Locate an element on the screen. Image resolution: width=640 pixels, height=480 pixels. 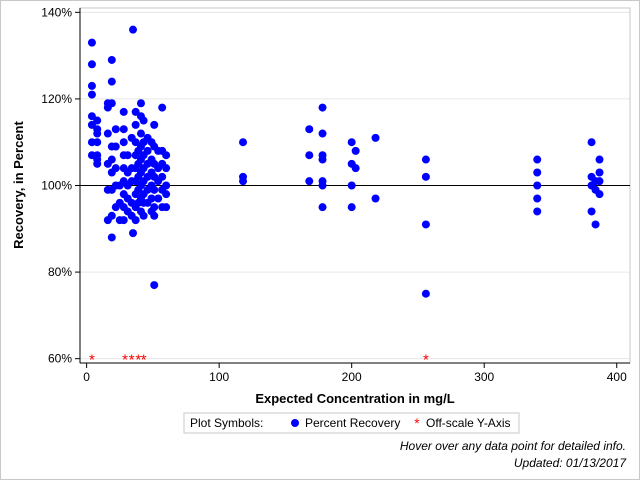
x-tick-label: 300 is located at coordinates (484, 377).